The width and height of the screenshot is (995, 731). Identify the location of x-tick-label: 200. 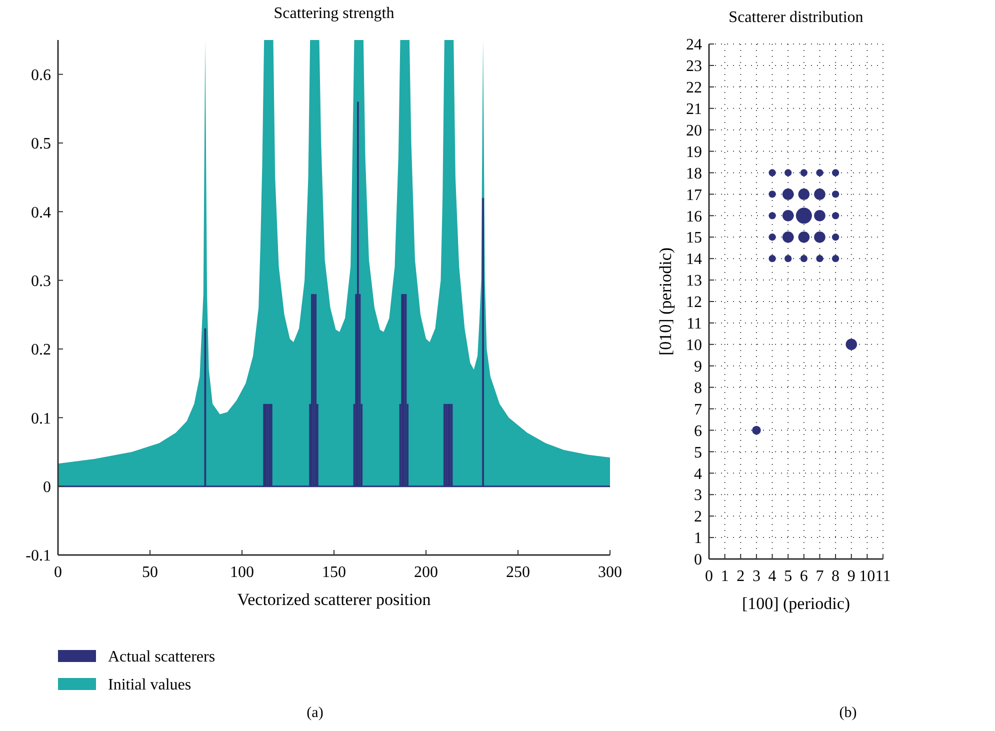
(426, 572).